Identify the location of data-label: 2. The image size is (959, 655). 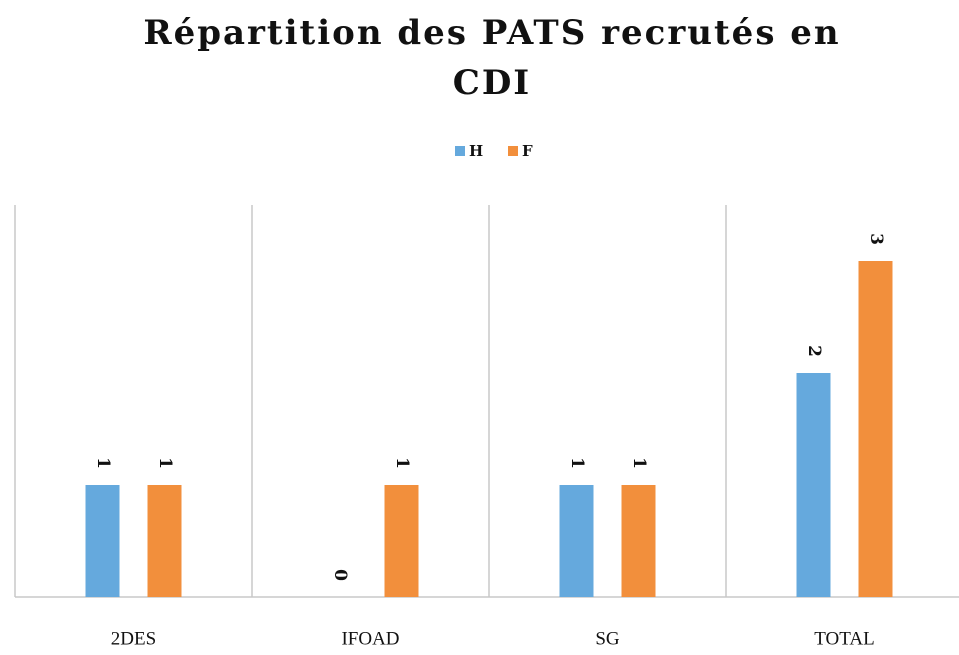
(814, 351).